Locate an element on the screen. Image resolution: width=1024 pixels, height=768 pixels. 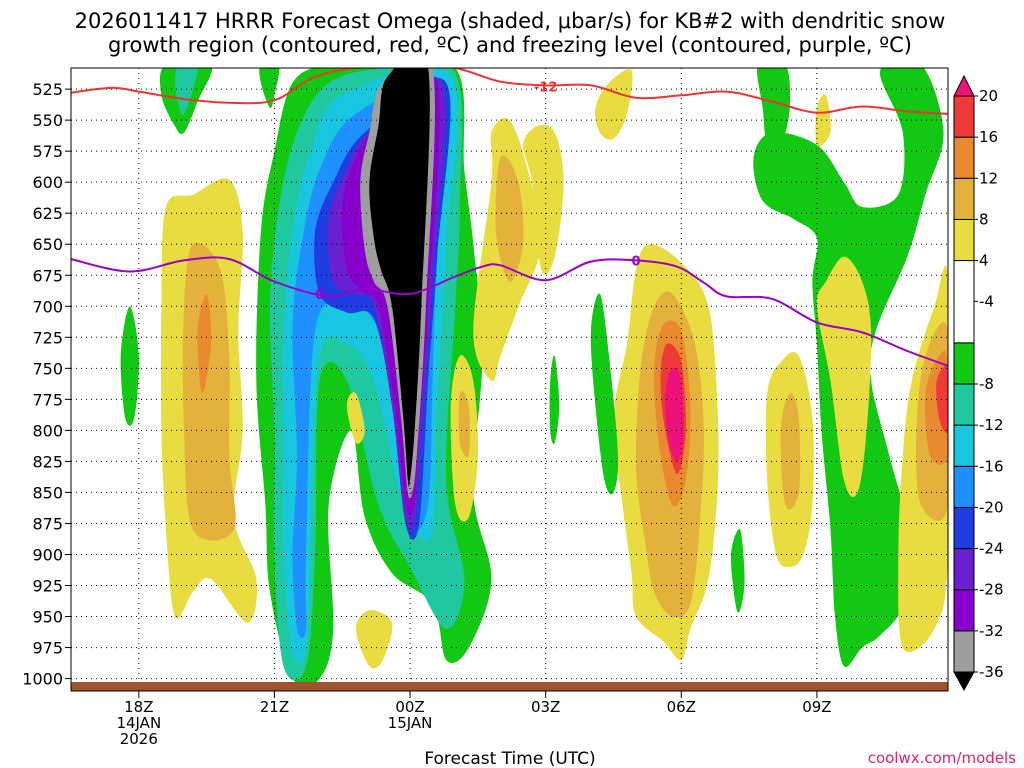
y-tick-label-5: 650 is located at coordinates (47, 244).